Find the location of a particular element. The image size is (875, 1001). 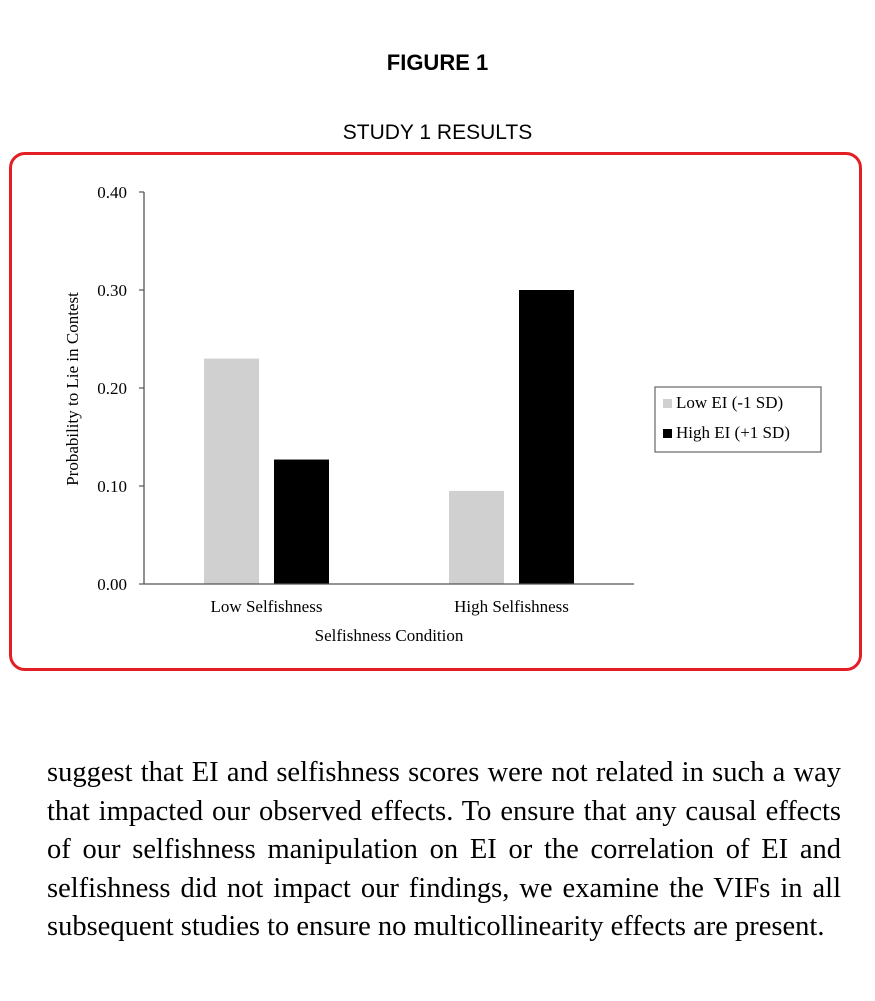

x-tick-label: Low Selfishness is located at coordinates (267, 606).